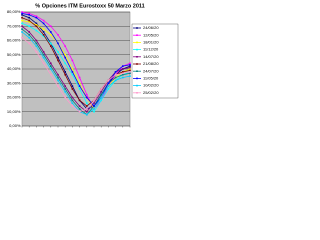 This screenshot has height=240, width=320. Describe the element at coordinates (14, 40) in the screenshot. I see `y-tick-label: 60,00%` at that location.